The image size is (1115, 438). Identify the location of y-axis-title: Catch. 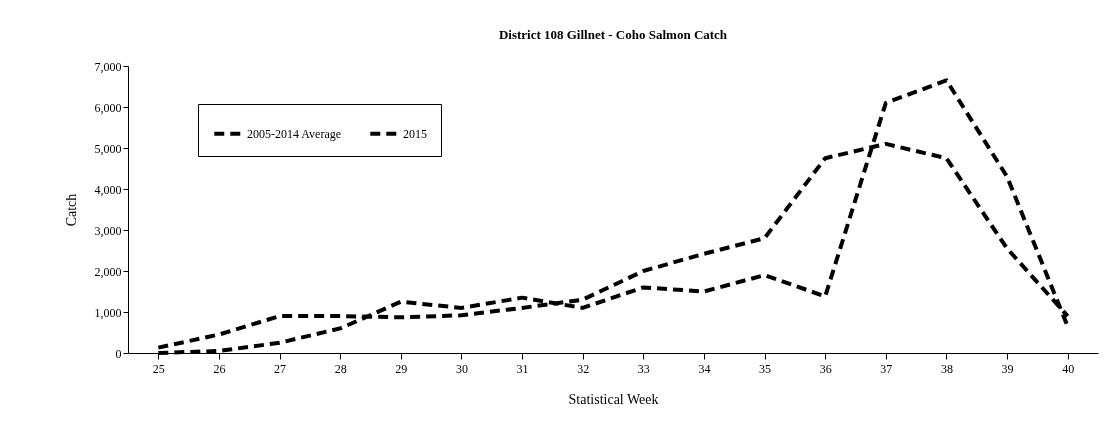
(71, 210).